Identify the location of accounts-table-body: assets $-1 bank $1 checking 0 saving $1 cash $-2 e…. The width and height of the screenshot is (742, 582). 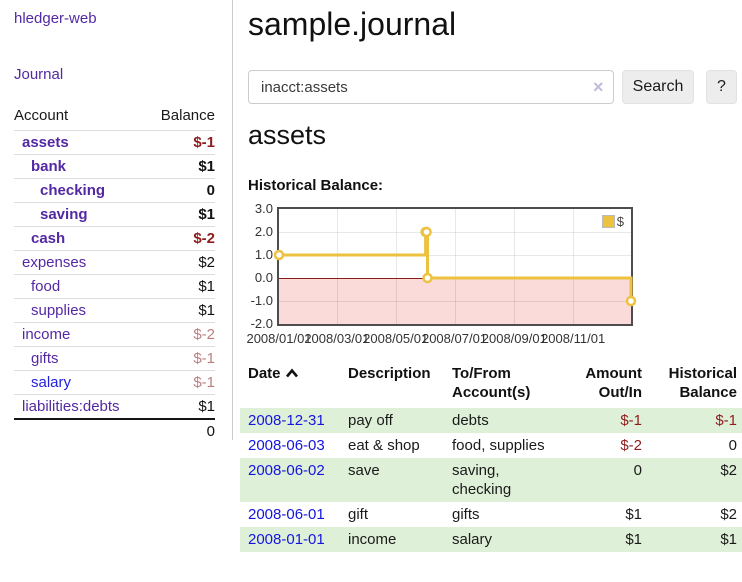
(114, 274).